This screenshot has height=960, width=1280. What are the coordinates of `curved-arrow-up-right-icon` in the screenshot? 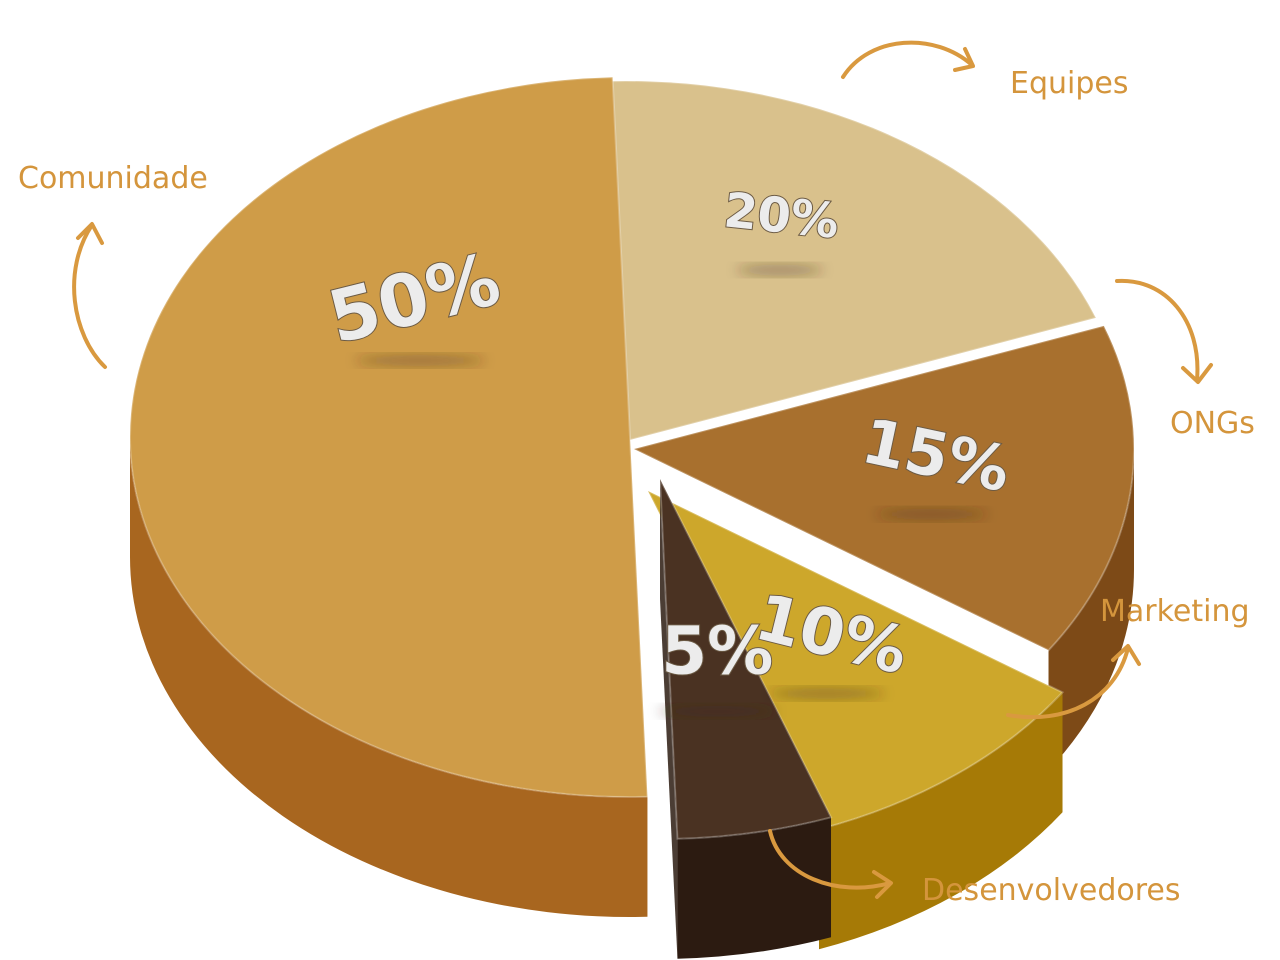 It's located at (1073, 682).